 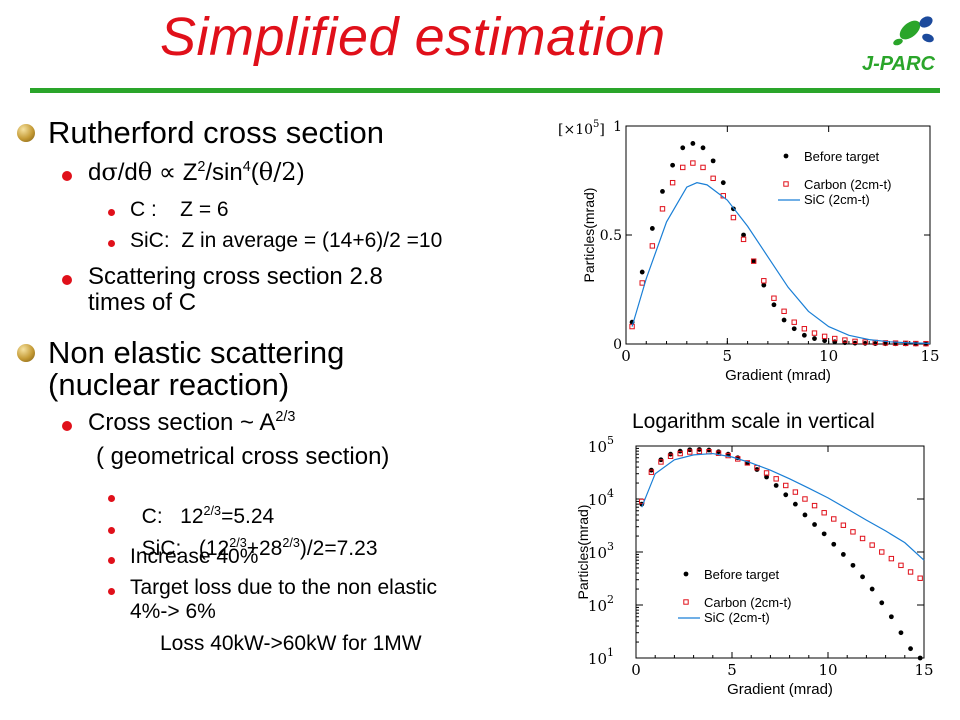 I want to click on x-tick-label: 5, so click(x=732, y=670).